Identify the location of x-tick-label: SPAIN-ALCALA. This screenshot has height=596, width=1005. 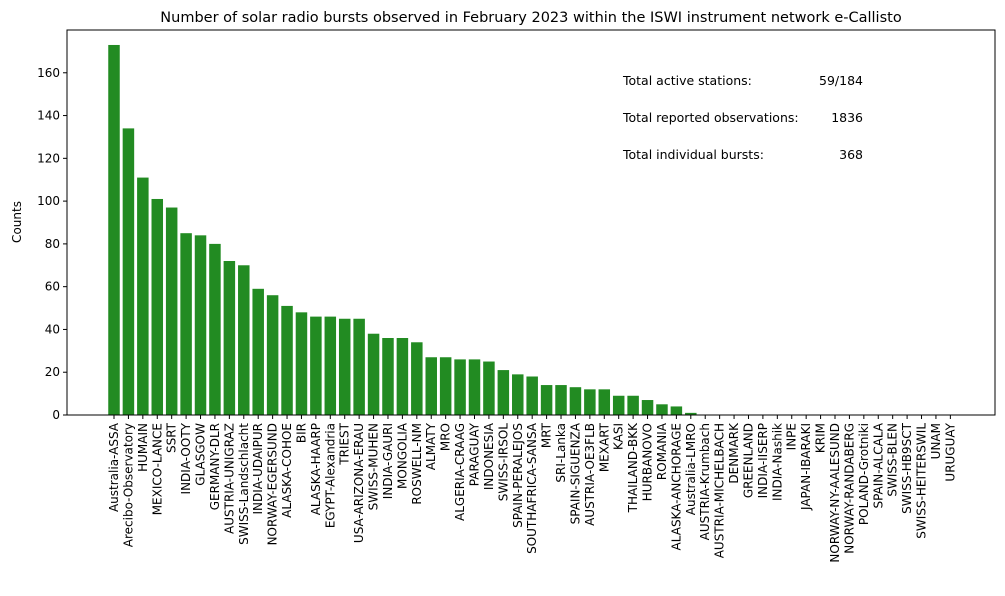
(878, 465).